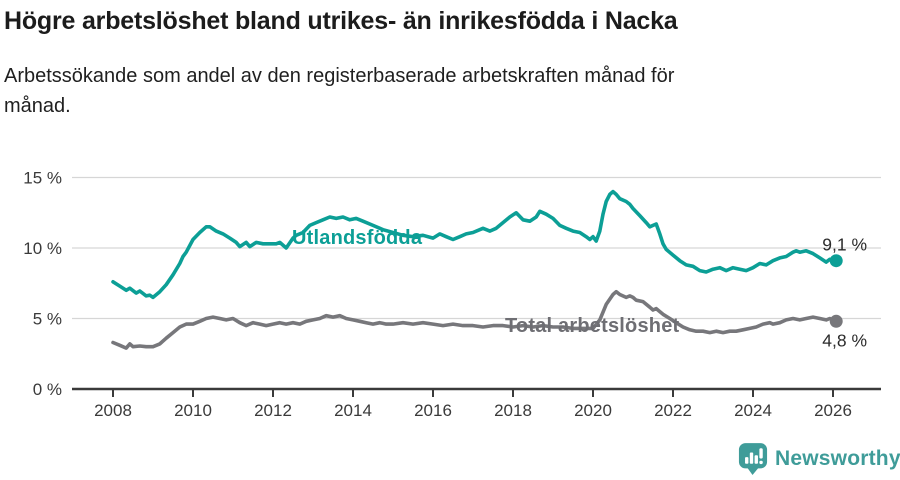 The image size is (900, 480). Describe the element at coordinates (475, 319) in the screenshot. I see `series-line-total` at that location.